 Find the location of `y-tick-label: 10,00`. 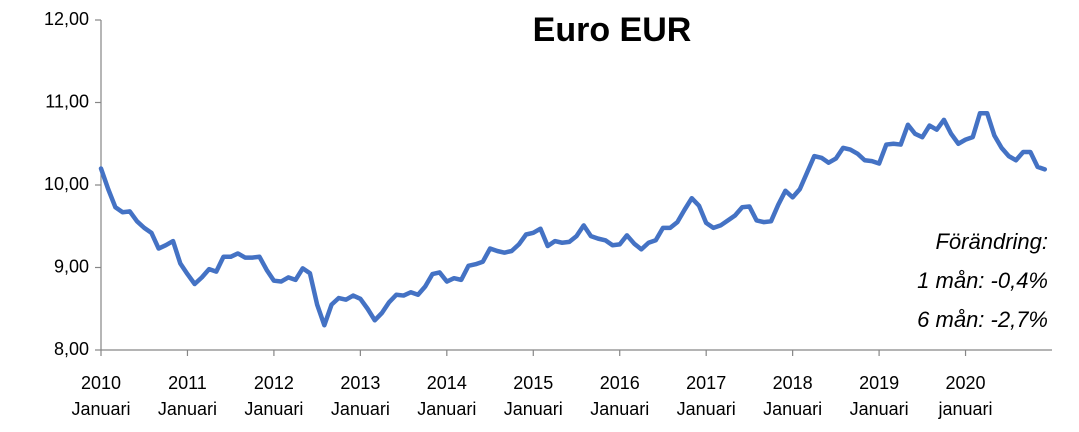

y-tick-label: 10,00 is located at coordinates (66, 184).